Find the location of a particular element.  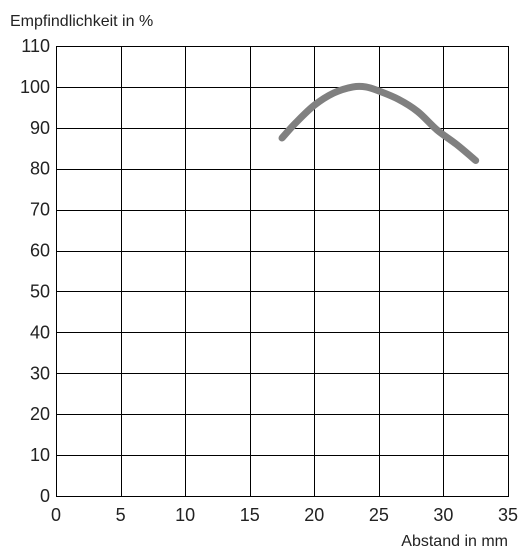

series-group is located at coordinates (379, 123).